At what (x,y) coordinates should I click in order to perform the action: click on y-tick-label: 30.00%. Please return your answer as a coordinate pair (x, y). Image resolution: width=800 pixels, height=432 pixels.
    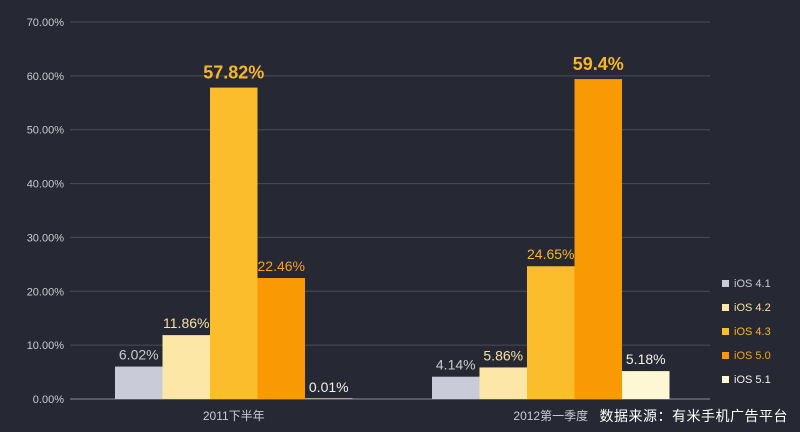
    Looking at the image, I should click on (46, 238).